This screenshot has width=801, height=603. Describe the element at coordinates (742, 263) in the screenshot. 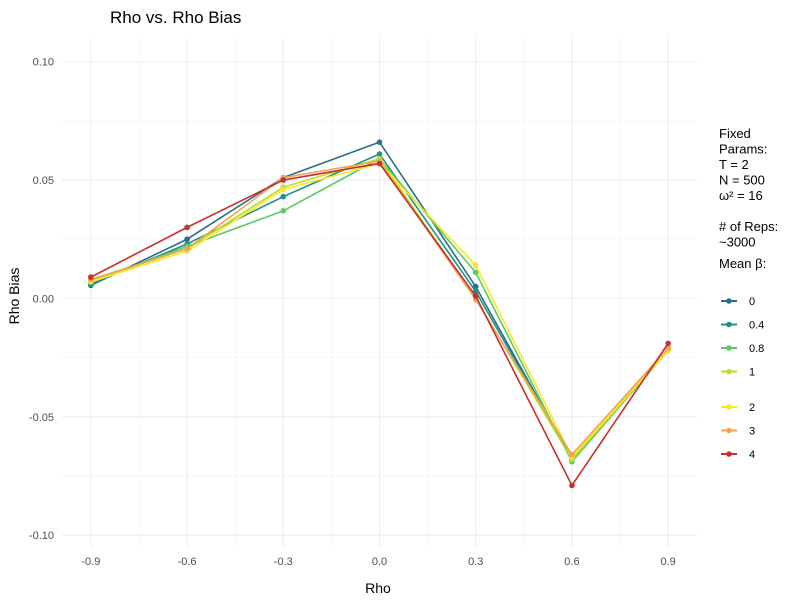

I see `legend-title: Mean β:` at that location.